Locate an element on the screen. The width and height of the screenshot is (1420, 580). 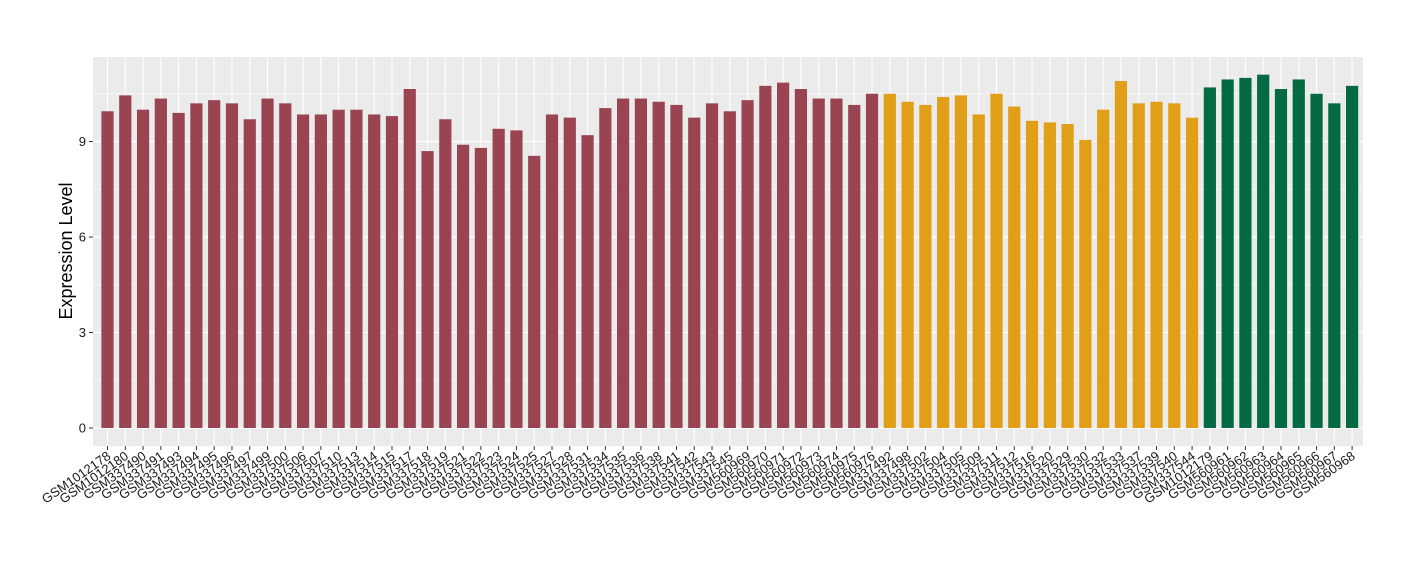
bar-GSM337525 is located at coordinates (534, 291).